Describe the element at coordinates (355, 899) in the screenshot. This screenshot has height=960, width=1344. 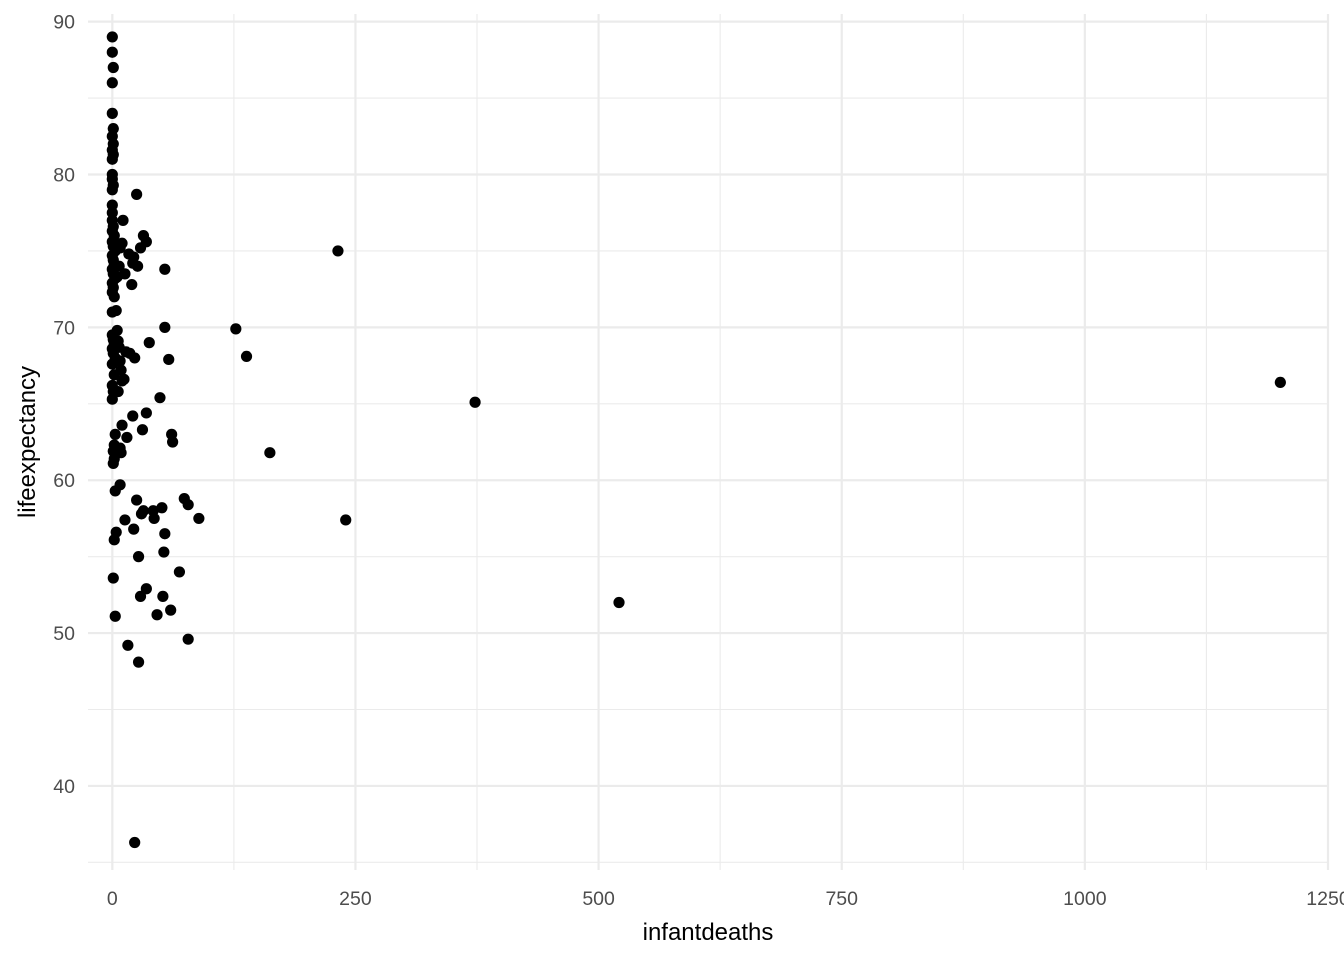
I see `x-tick-label-1: 250` at that location.